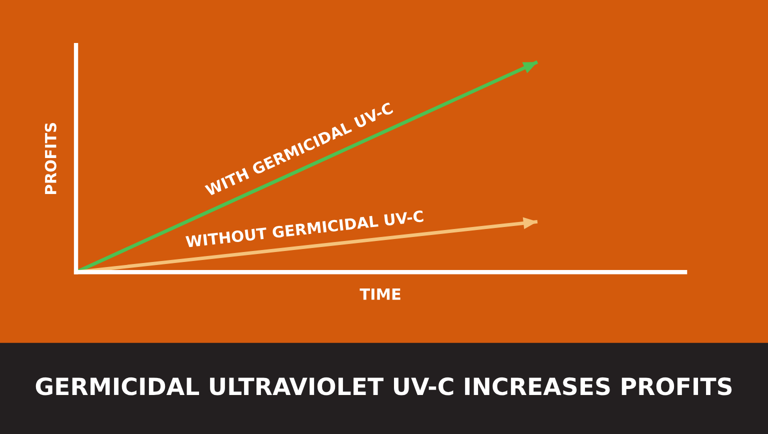 The height and width of the screenshot is (434, 768). Describe the element at coordinates (384, 386) in the screenshot. I see `text: GERMICIDAL ULTRAVIOLET UV-C INCREASES PROFITS` at that location.